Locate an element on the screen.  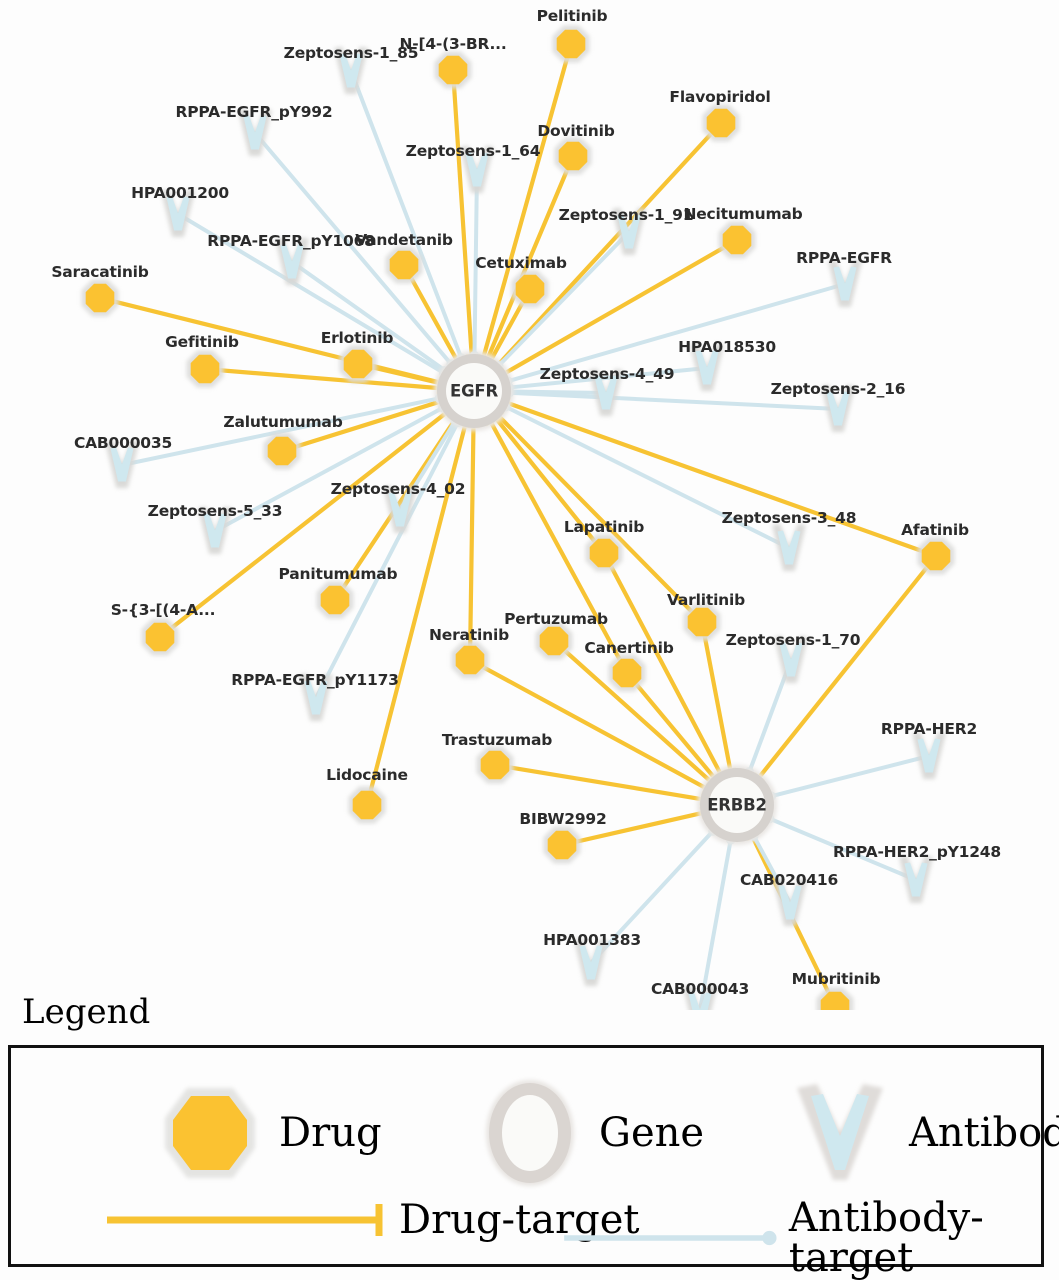
legend-item-antibody-target: Antibody-target is located at coordinates (801, 1238).